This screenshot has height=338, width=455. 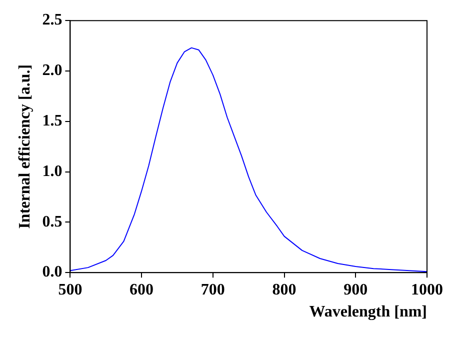 What do you see at coordinates (142, 289) in the screenshot?
I see `x-tick-label: 600` at bounding box center [142, 289].